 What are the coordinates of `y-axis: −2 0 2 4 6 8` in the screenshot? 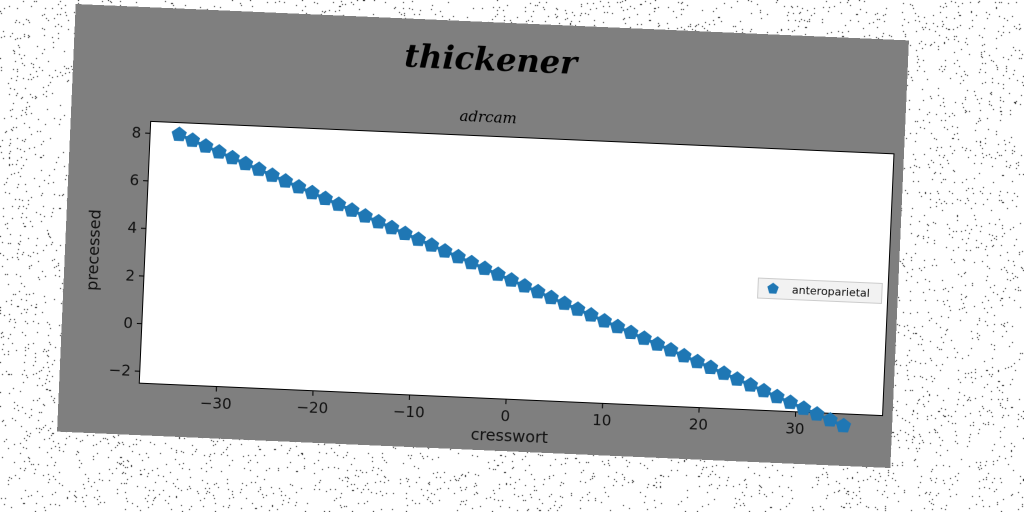 It's located at (129, 251).